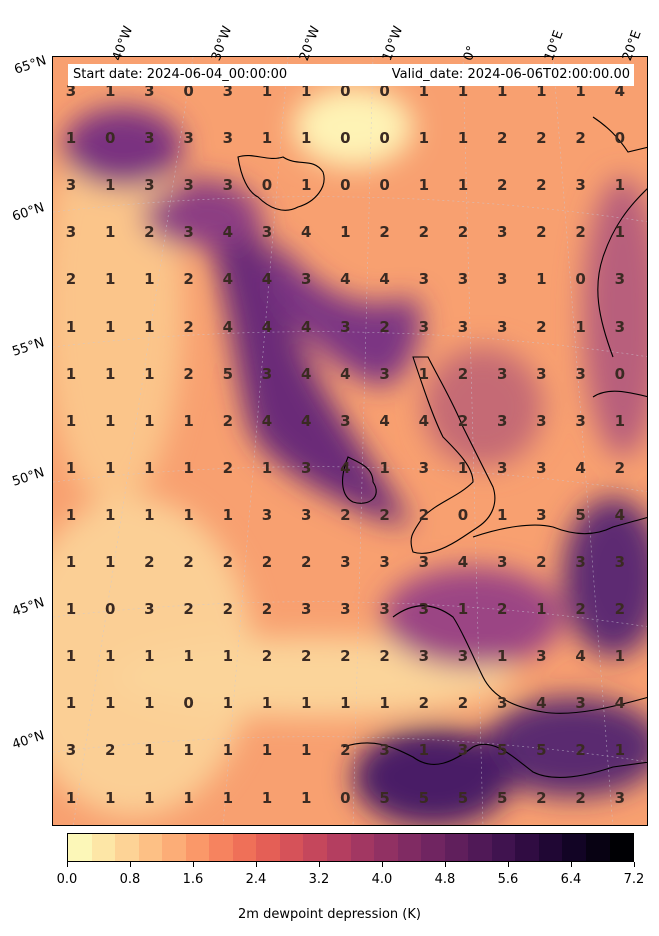 The height and width of the screenshot is (936, 659). What do you see at coordinates (256, 879) in the screenshot?
I see `colorbar-tick-label: 2.4` at bounding box center [256, 879].